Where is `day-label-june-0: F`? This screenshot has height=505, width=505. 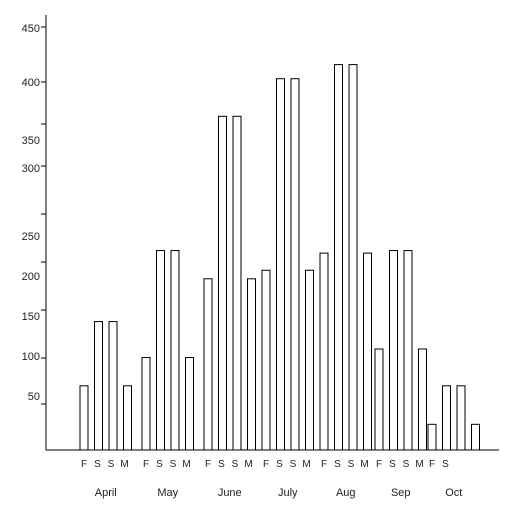
day-label-june-0: F is located at coordinates (208, 464).